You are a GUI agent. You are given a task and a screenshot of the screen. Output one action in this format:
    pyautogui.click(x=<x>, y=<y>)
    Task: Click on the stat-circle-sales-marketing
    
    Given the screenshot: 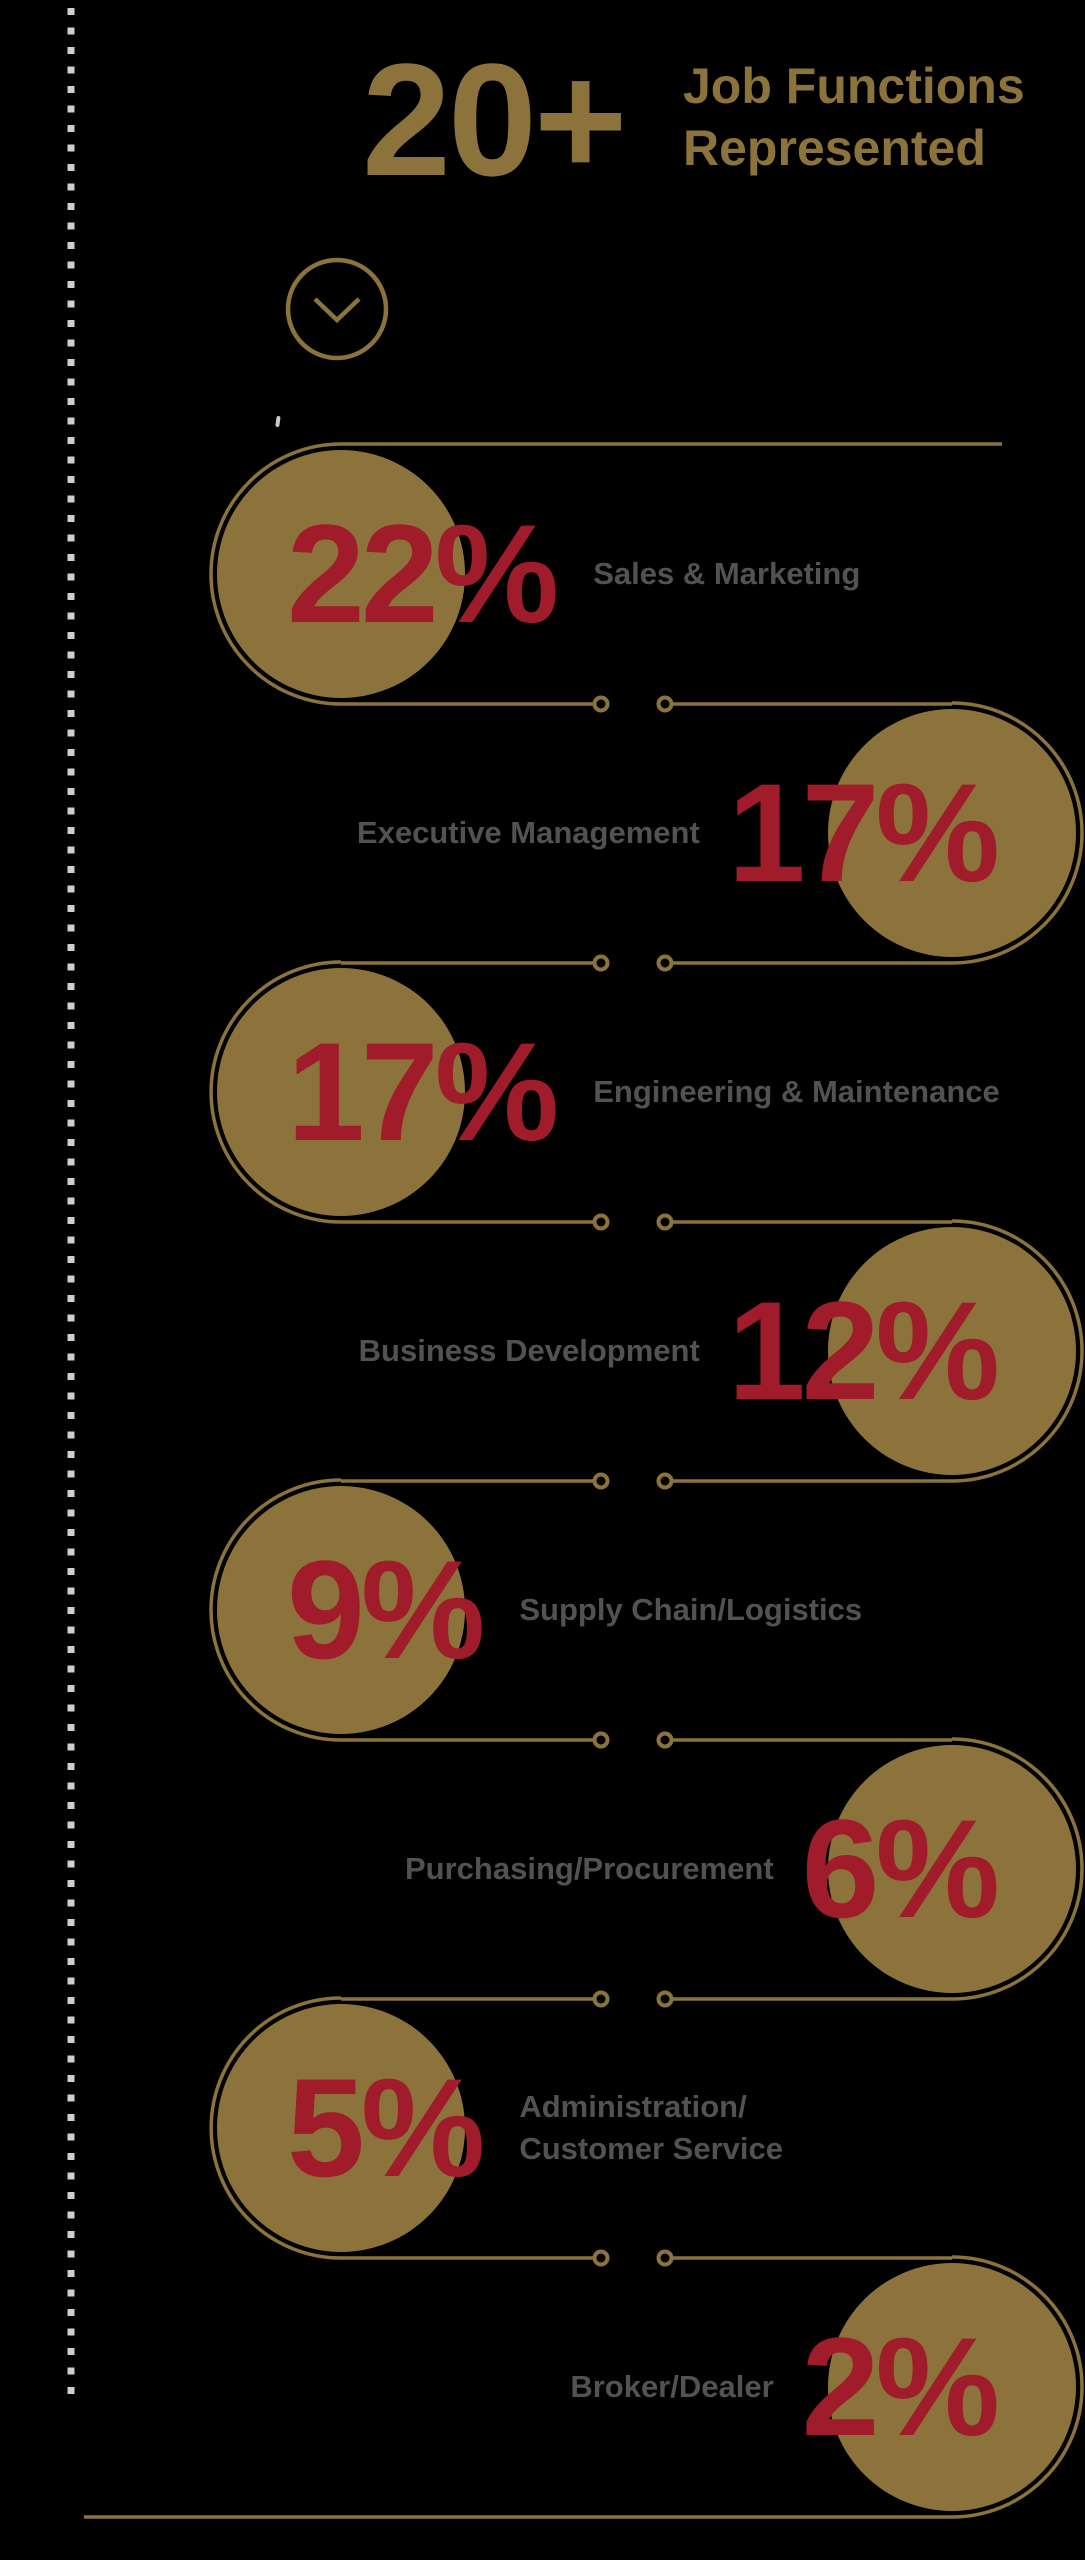 What is the action you would take?
    pyautogui.click(x=341, y=574)
    